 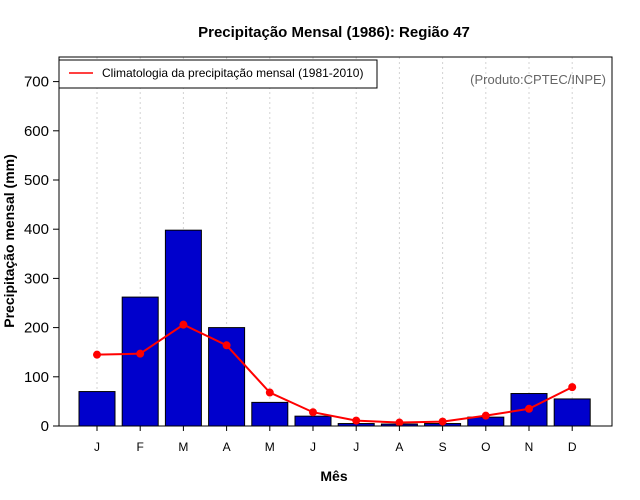 I want to click on y-axis-title: Precipitação mensal (mm), so click(x=9, y=241).